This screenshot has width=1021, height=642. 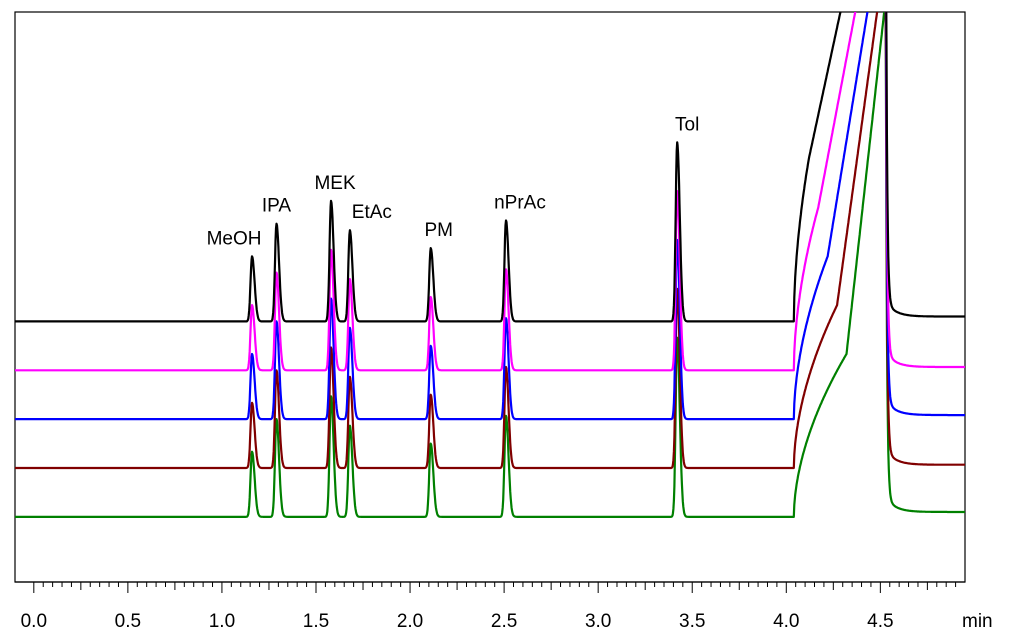 What do you see at coordinates (490, 606) in the screenshot?
I see `x-axis: 0.0 0.5 1.0 1.5 2.0 2.5 3.0 3.5 4.0 4.5` at bounding box center [490, 606].